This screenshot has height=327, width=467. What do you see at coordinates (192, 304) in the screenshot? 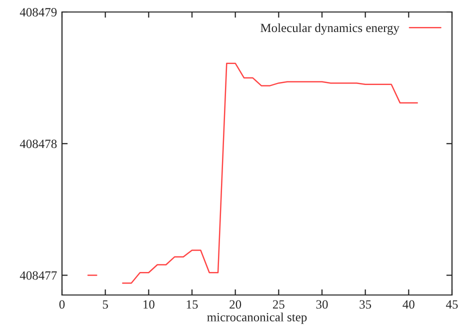
I see `x-tick-label: 15` at bounding box center [192, 304].